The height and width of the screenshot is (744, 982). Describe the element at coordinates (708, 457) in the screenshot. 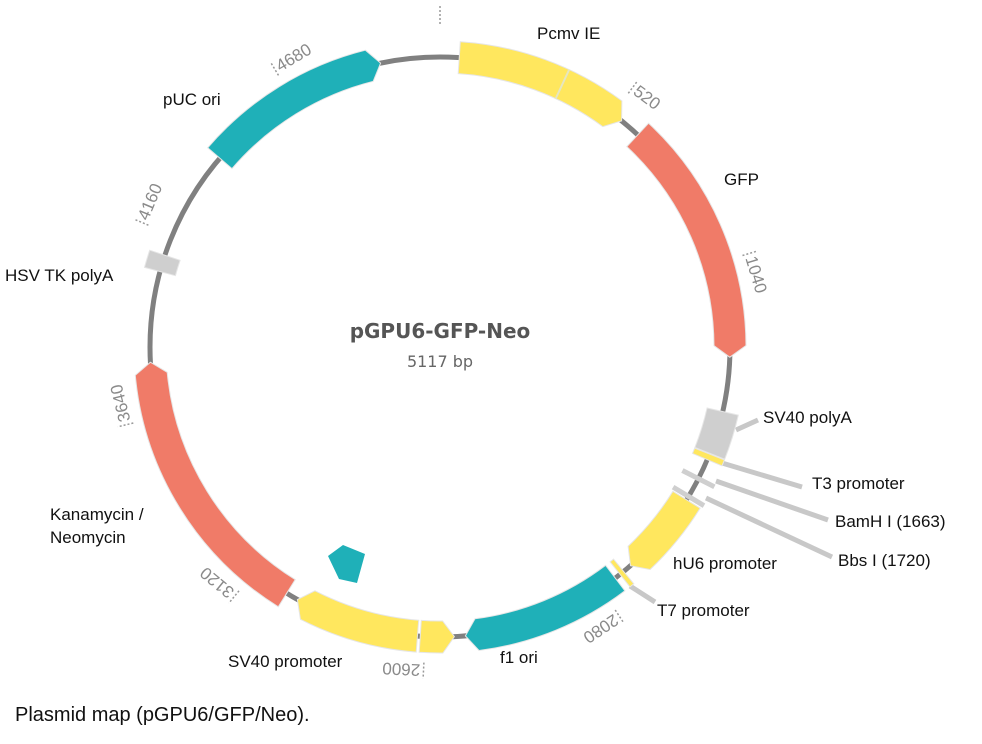

I see `feature-t3-promoter` at that location.